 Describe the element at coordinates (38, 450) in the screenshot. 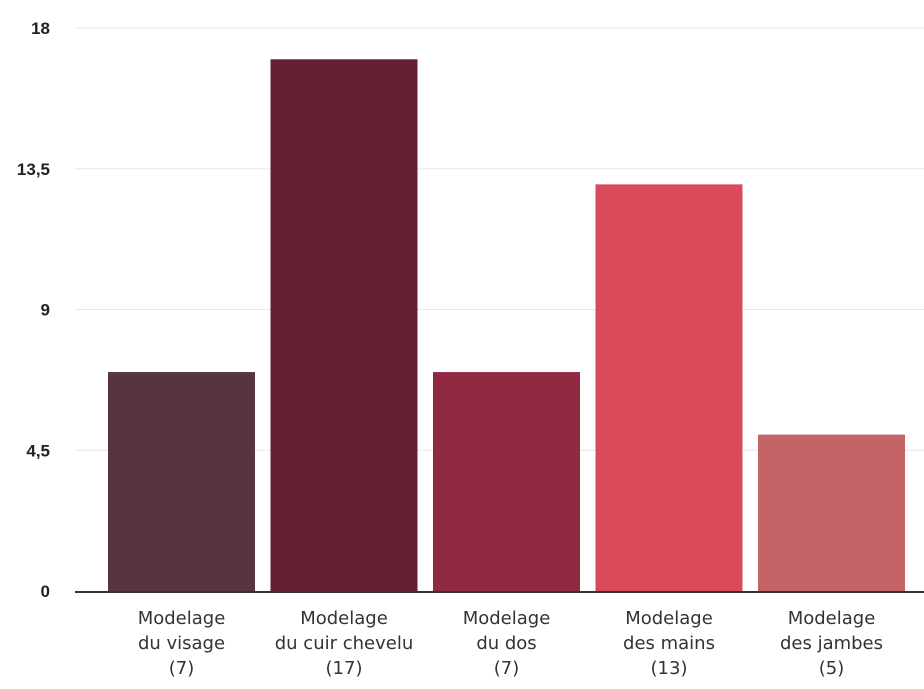

I see `y-tick-label: 4,5` at that location.